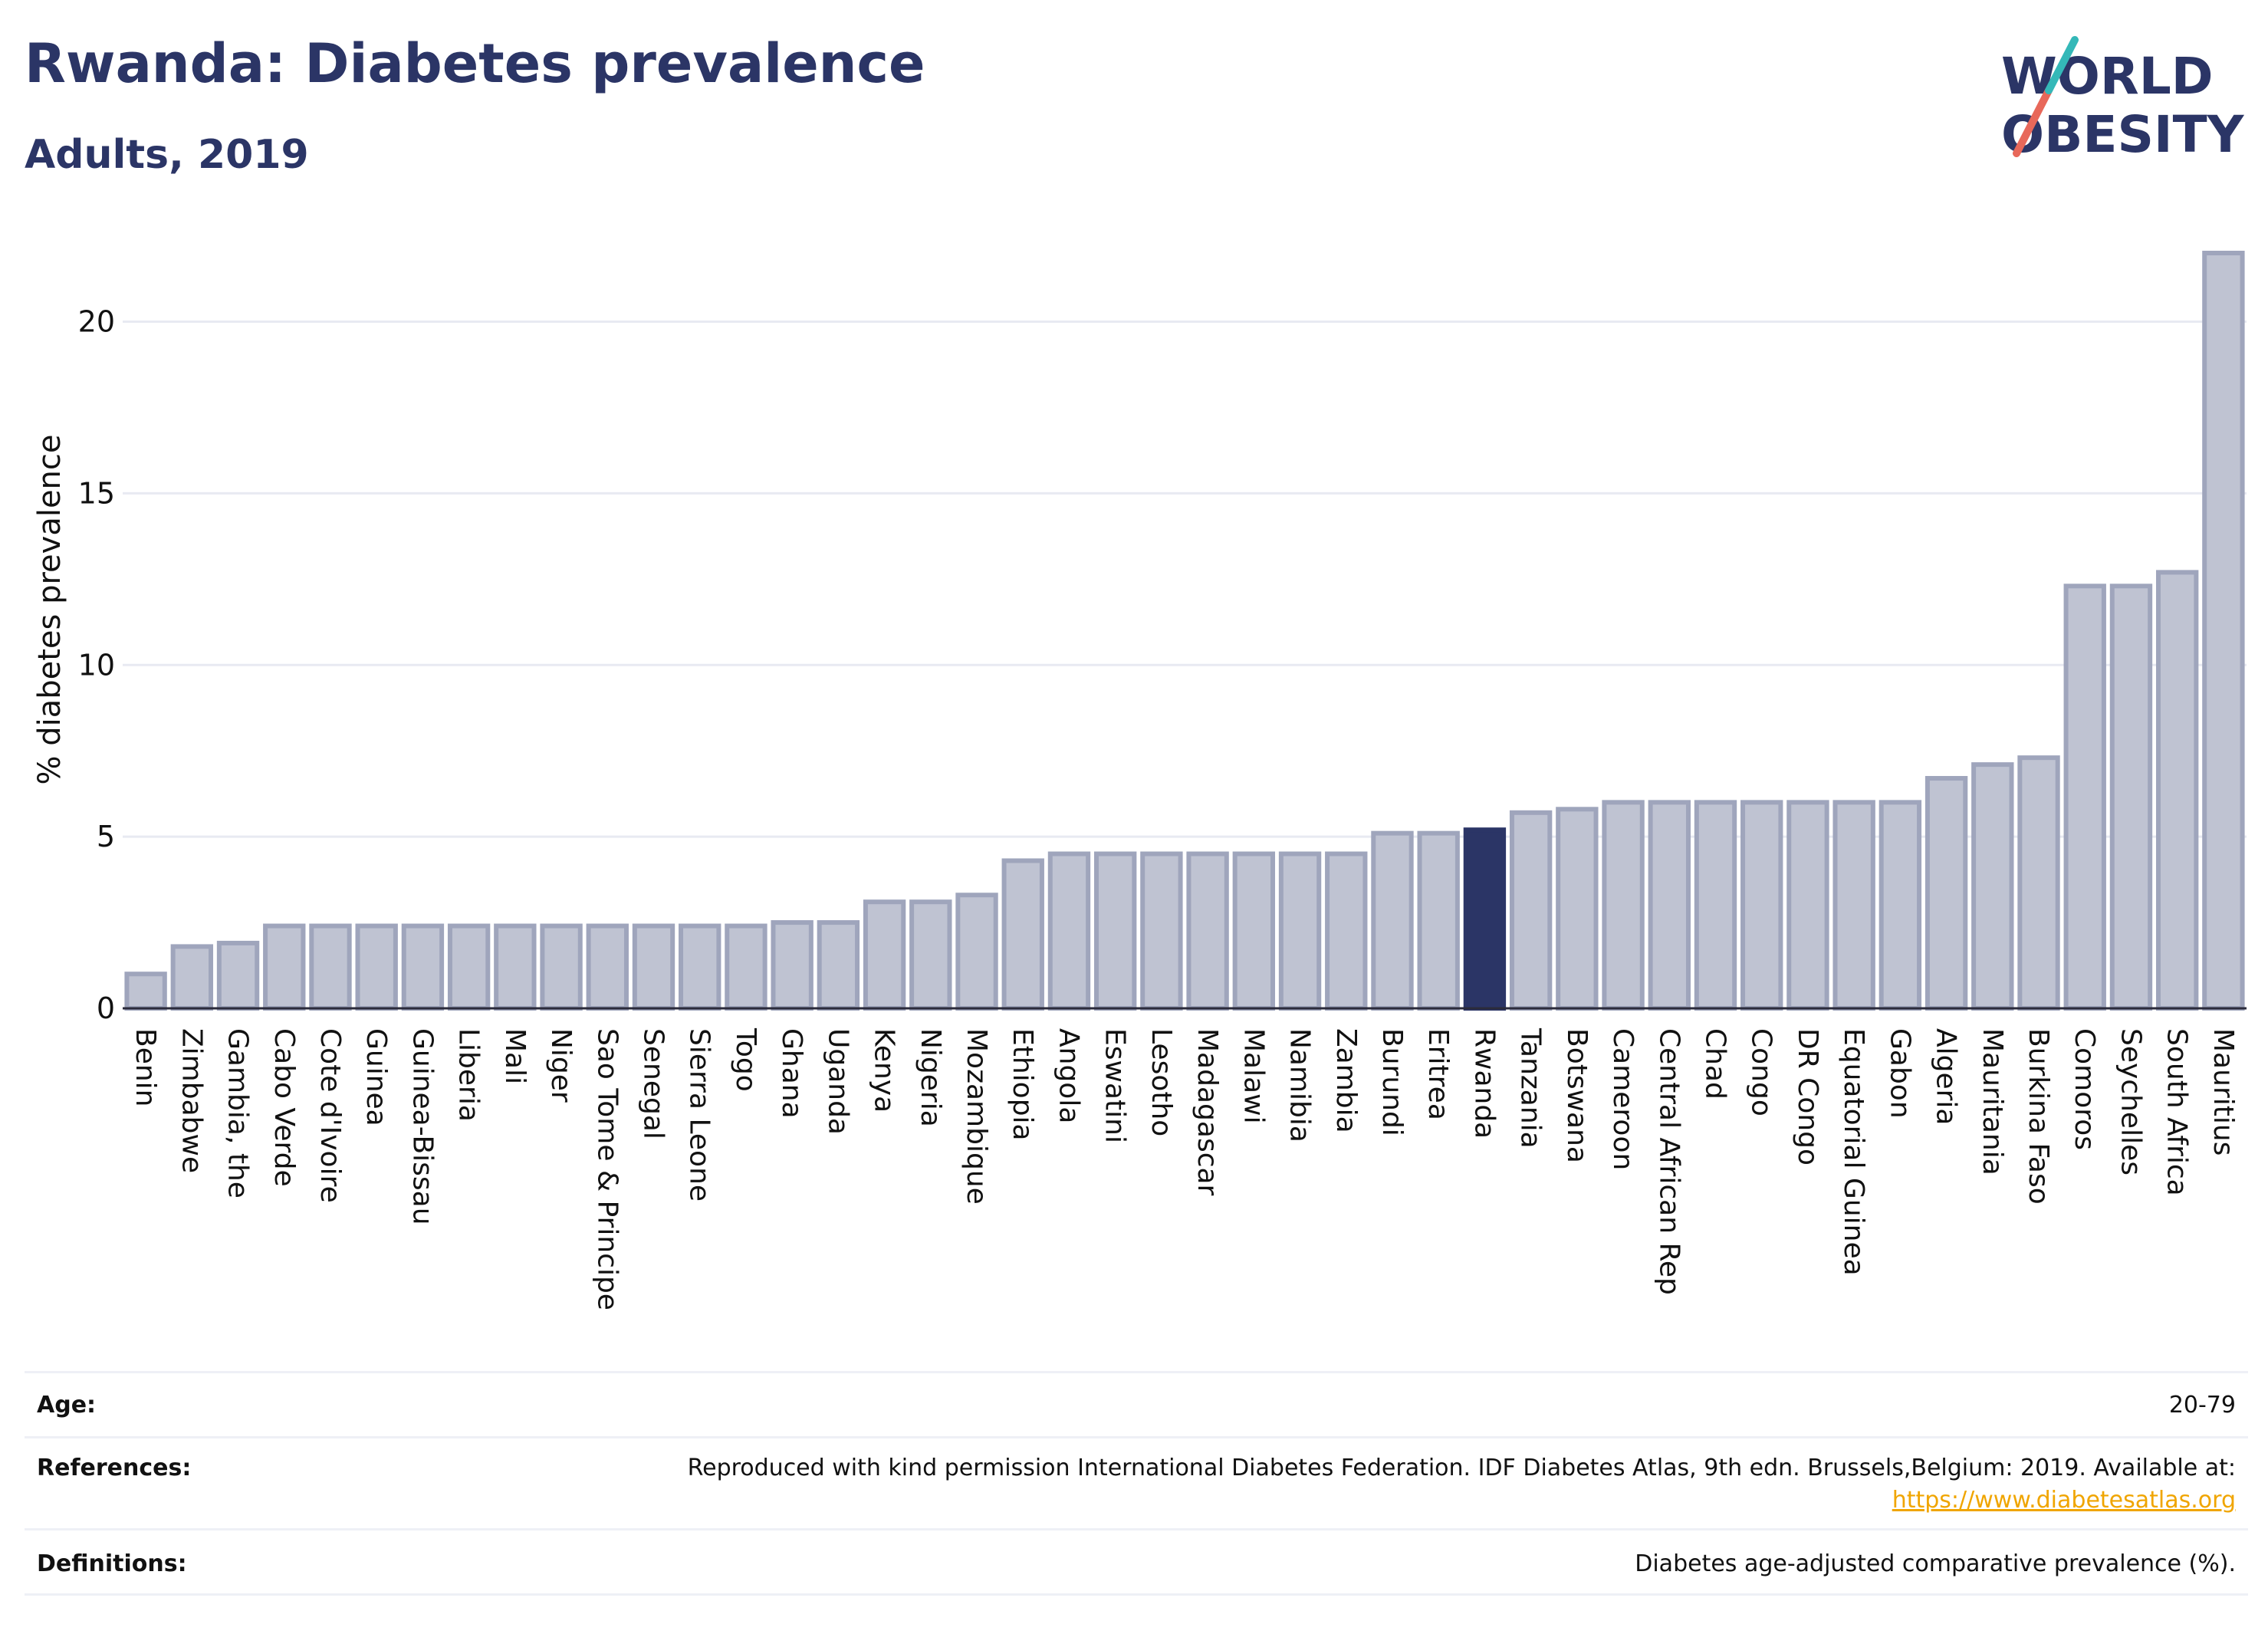  I want to click on x-tick-label: Gabon, so click(1899, 1074).